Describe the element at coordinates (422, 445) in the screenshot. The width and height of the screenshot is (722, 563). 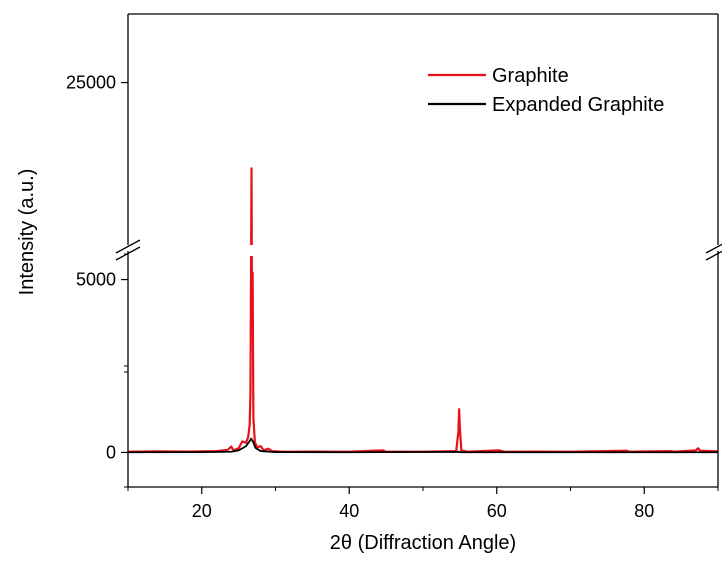
I see `series-line-expanded-graphite` at that location.